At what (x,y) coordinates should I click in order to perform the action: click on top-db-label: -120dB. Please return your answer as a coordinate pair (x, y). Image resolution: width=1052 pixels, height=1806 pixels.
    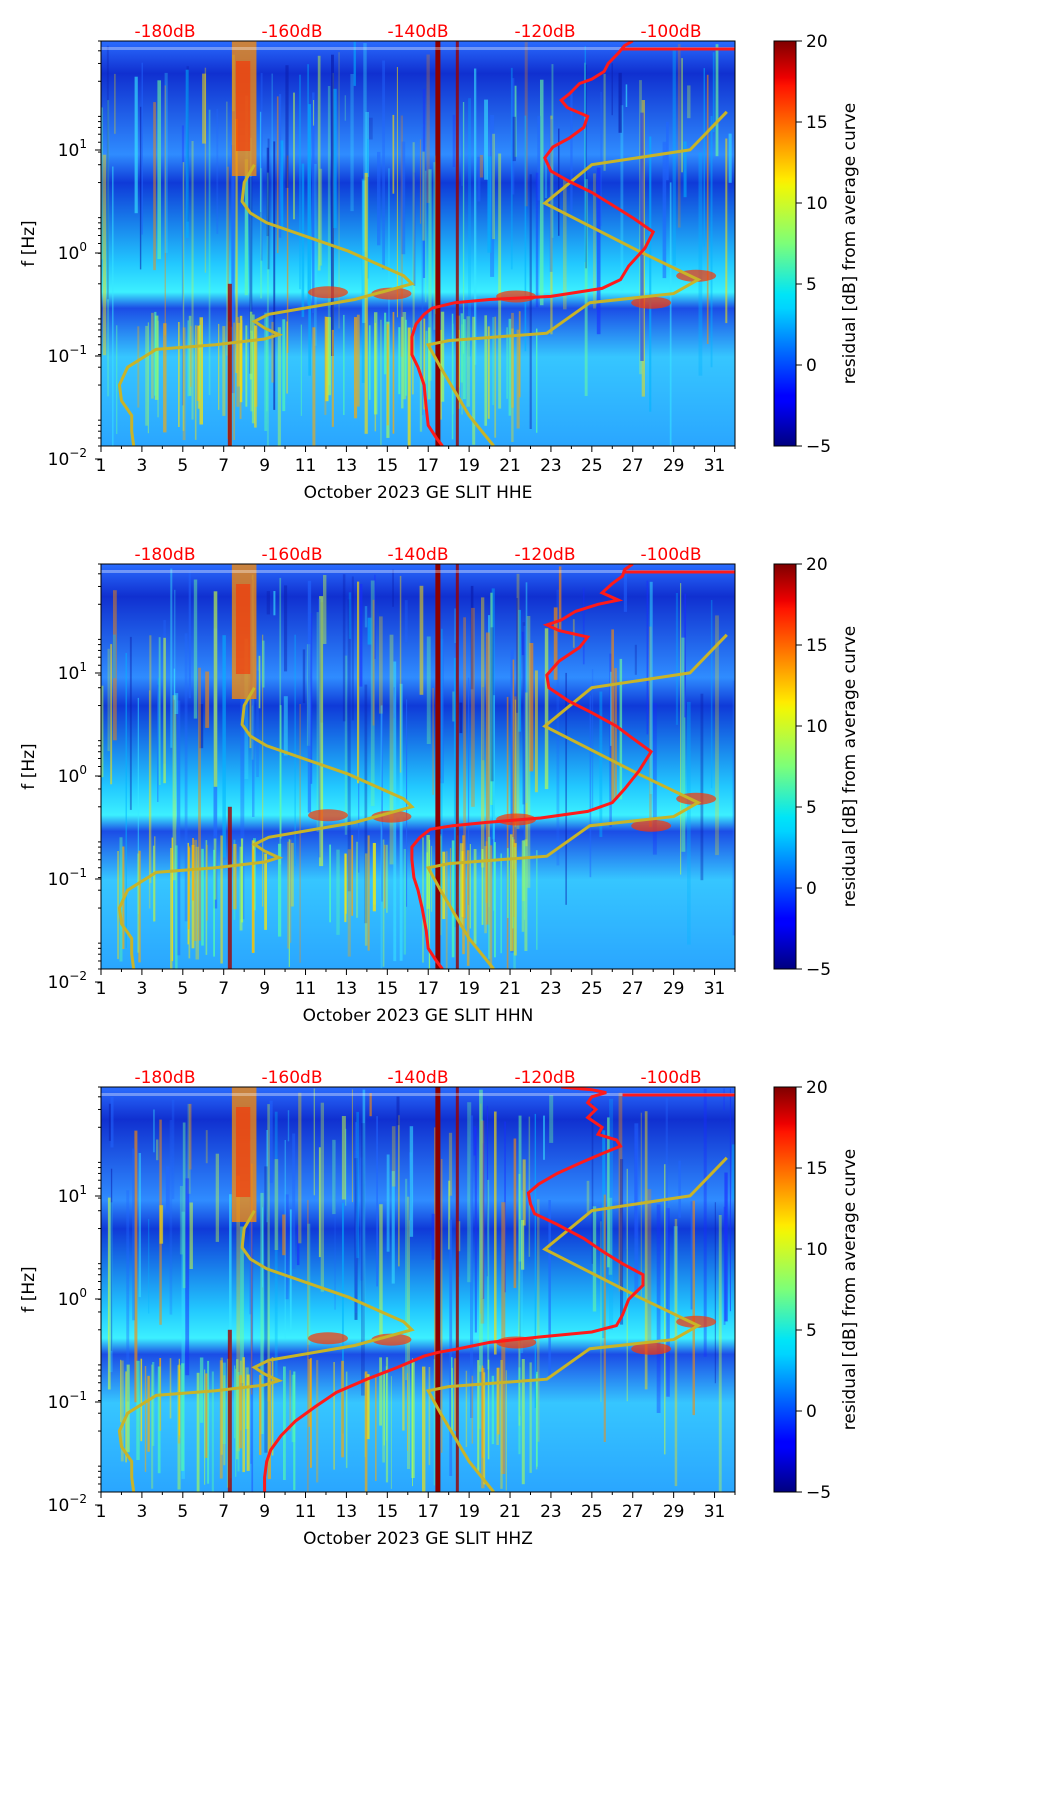
    Looking at the image, I should click on (544, 1078).